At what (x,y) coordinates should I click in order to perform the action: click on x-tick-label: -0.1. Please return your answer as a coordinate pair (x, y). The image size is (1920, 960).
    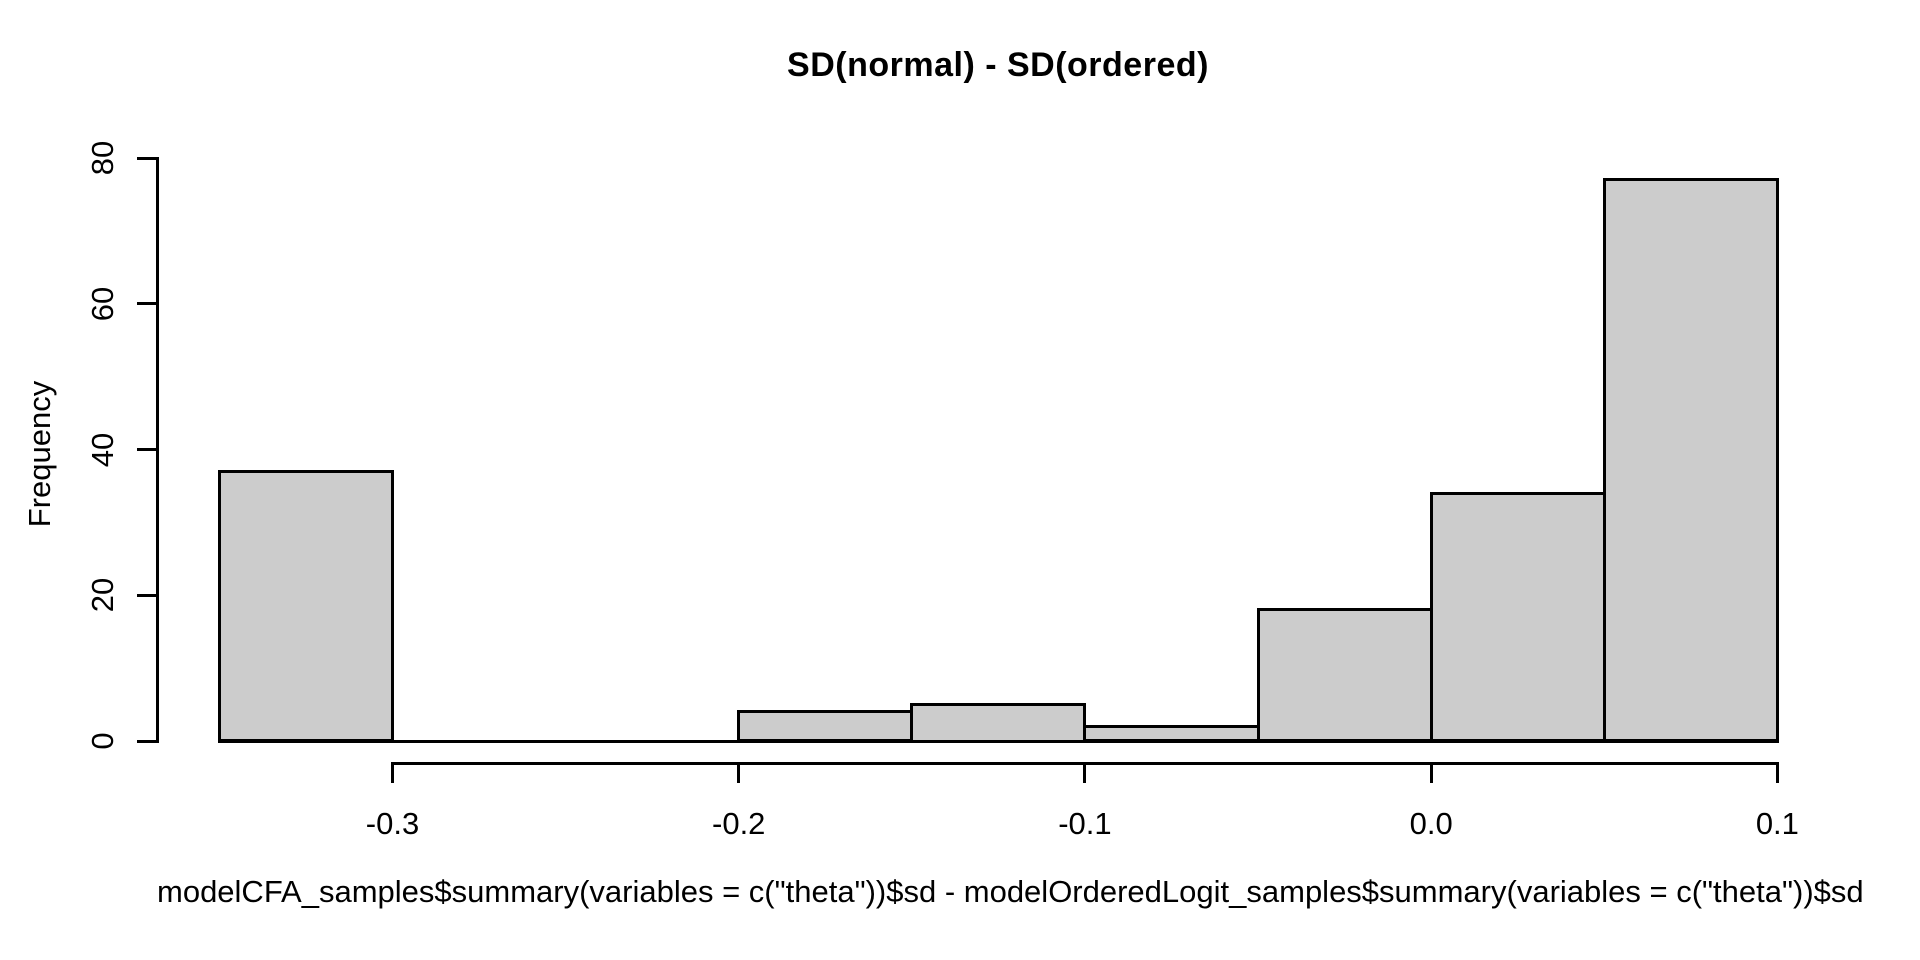
    Looking at the image, I should click on (1085, 823).